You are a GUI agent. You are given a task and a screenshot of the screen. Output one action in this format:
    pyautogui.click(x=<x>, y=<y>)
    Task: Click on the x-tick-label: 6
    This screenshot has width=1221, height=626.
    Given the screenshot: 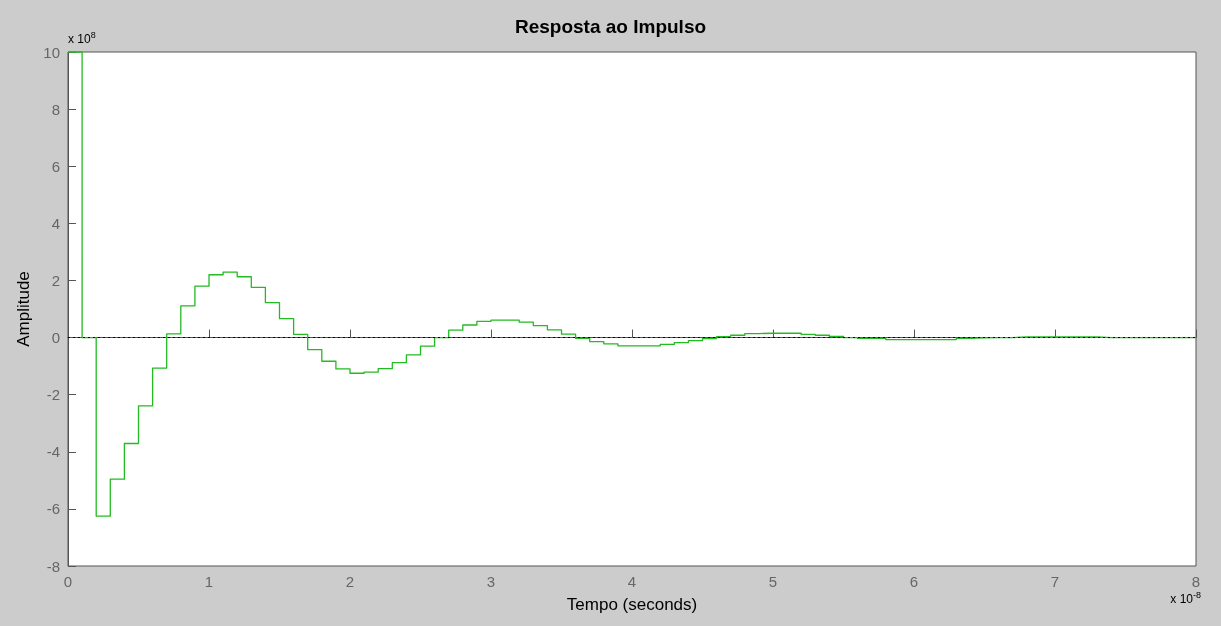 What is the action you would take?
    pyautogui.click(x=914, y=581)
    